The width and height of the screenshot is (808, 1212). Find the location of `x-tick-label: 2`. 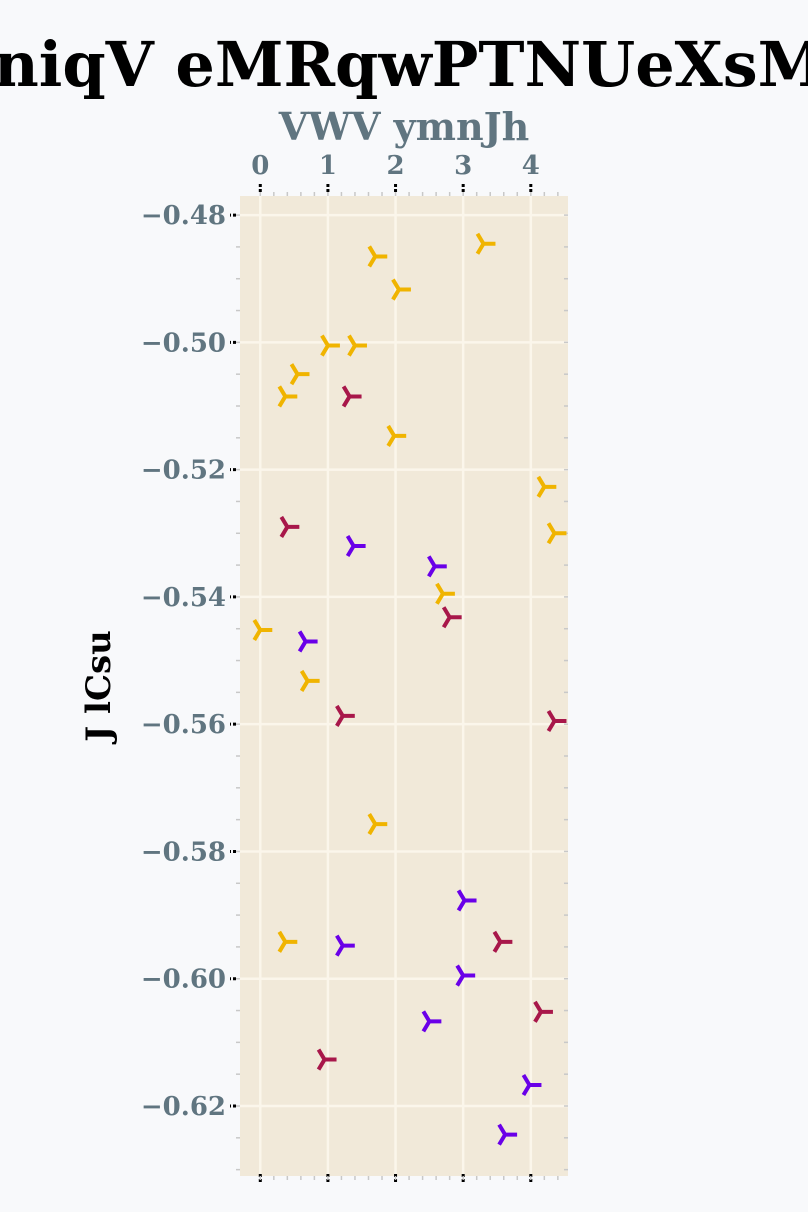

x-tick-label: 2 is located at coordinates (395, 166).